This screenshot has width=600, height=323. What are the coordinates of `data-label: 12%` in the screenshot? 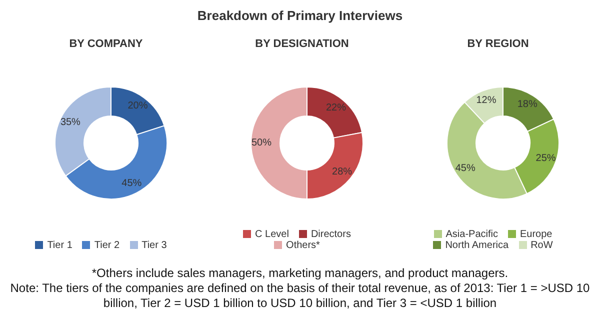 It's located at (486, 100).